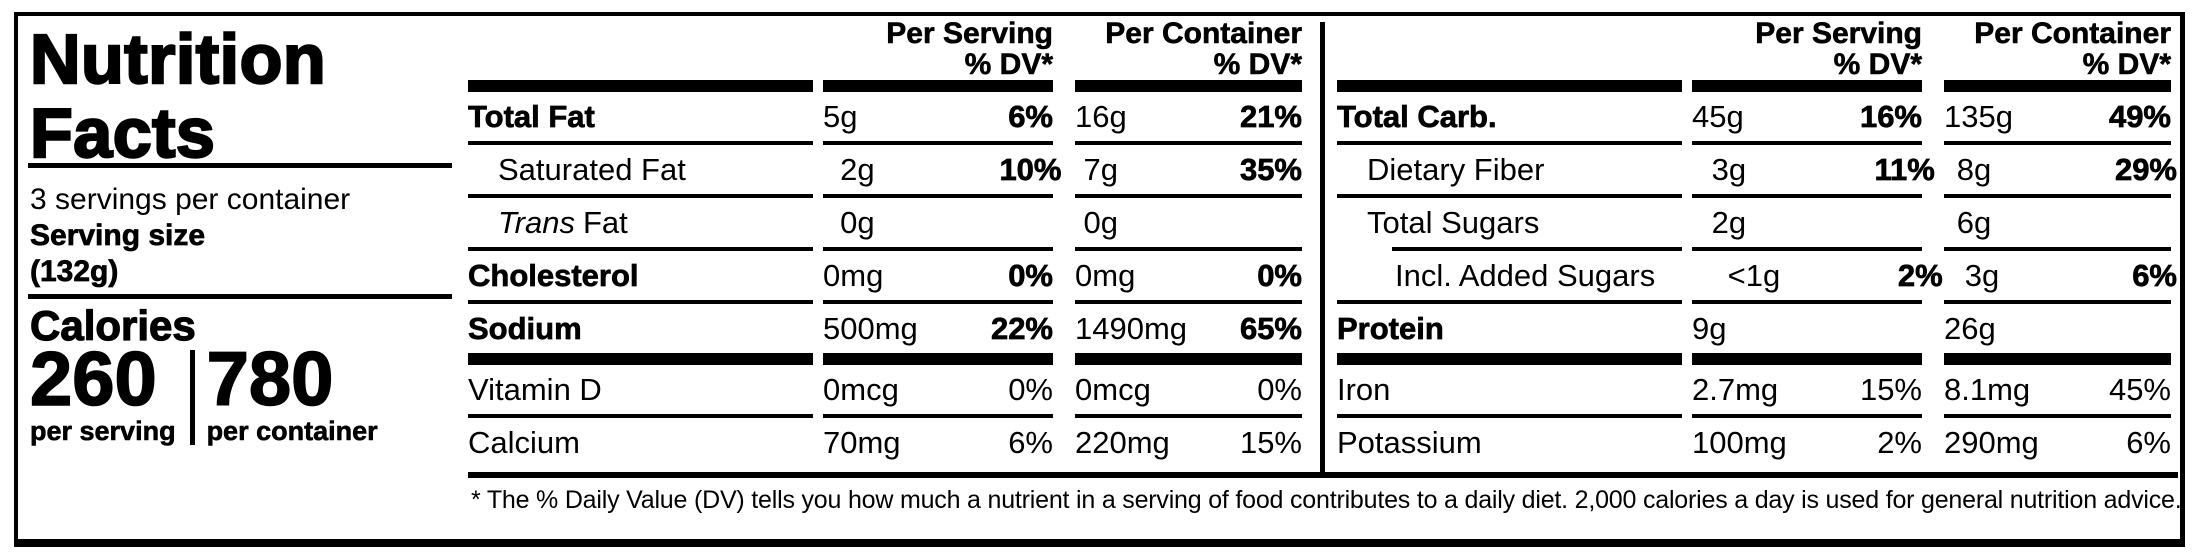 Image resolution: width=2198 pixels, height=557 pixels. Describe the element at coordinates (1982, 275) in the screenshot. I see `amount-per-container: 3g` at that location.